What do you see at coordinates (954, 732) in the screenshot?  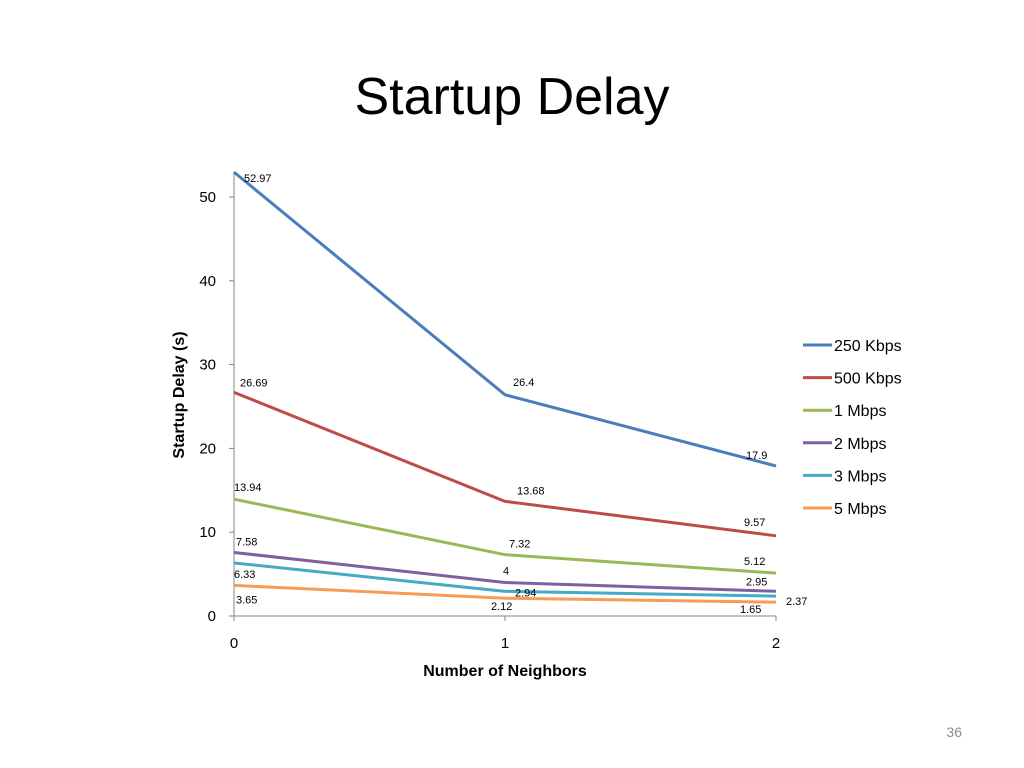 I see `page-number: 36` at bounding box center [954, 732].